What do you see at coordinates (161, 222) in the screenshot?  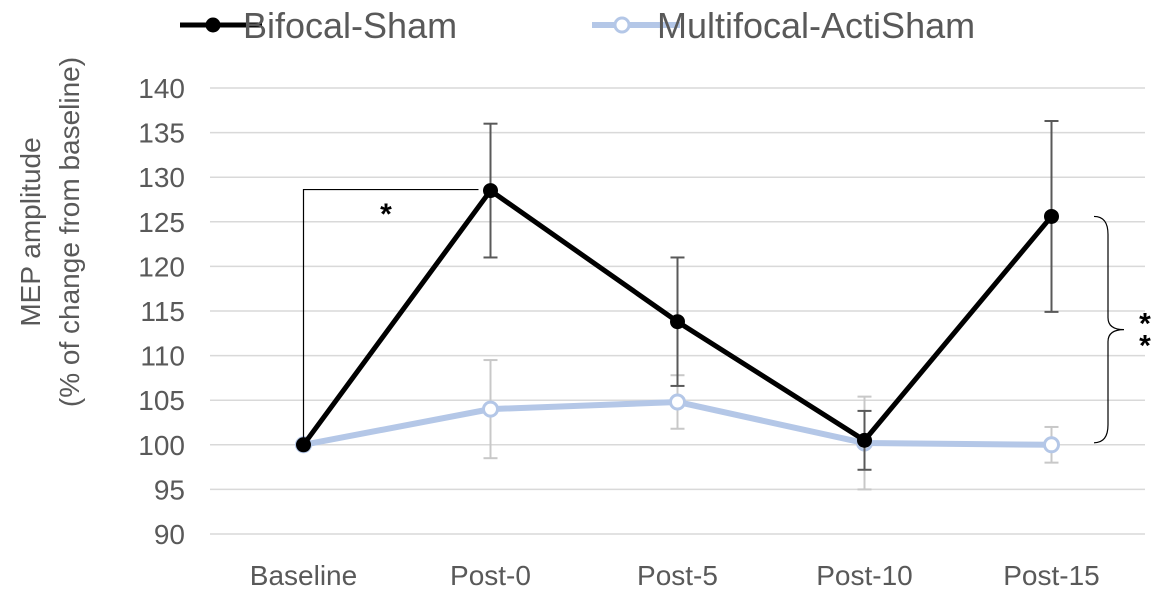 I see `y-tick-label: 125` at bounding box center [161, 222].